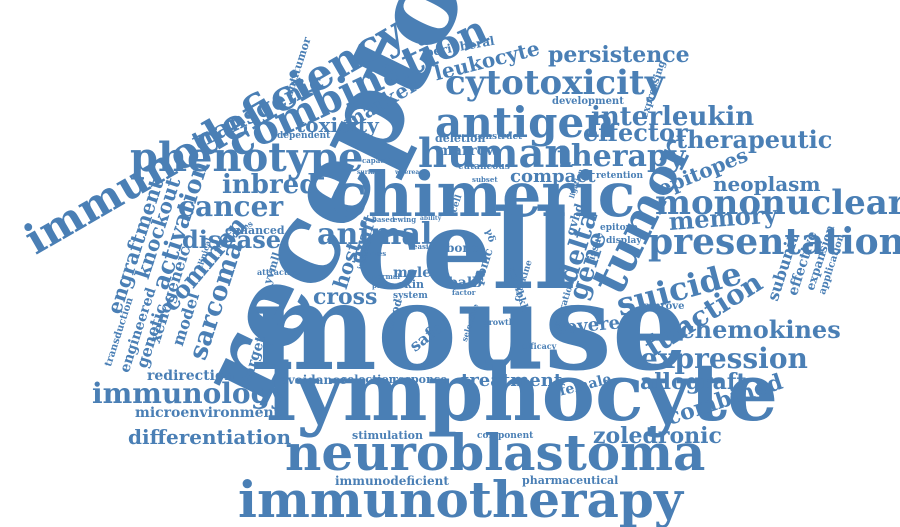 This screenshot has width=900, height=527. Describe the element at coordinates (693, 382) in the screenshot. I see `cloud-word: allograft` at that location.